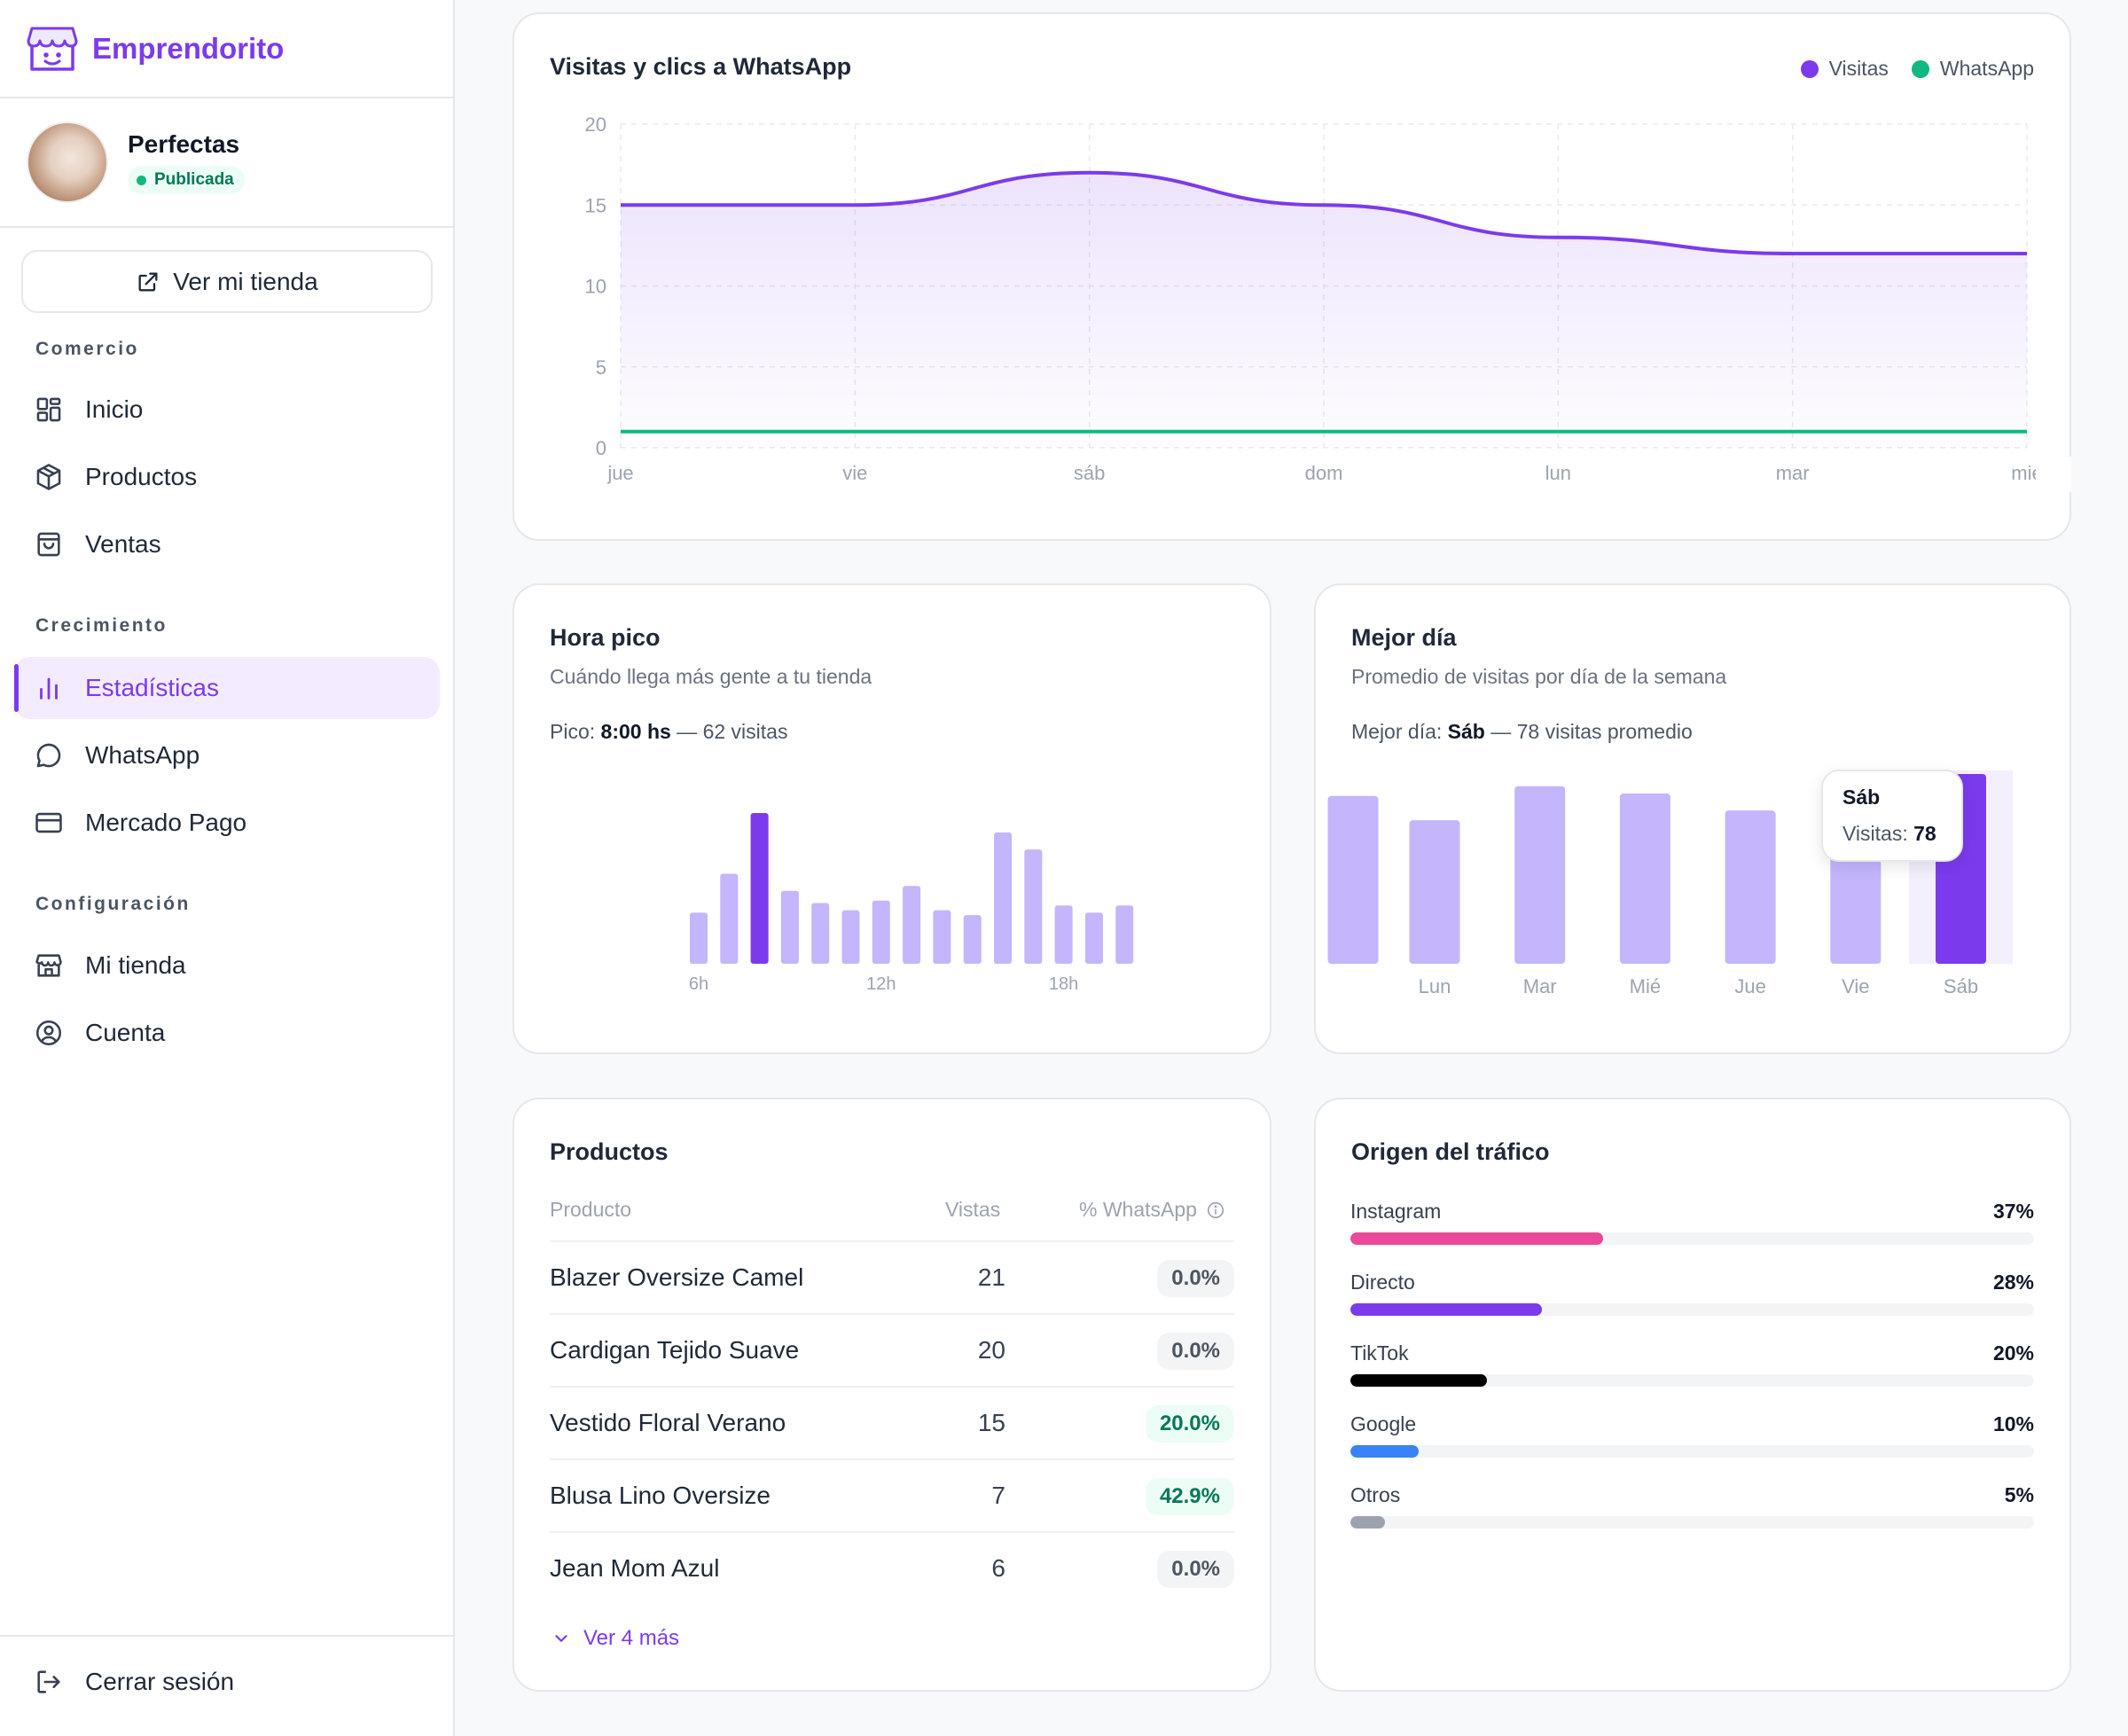 This screenshot has height=1736, width=2128. What do you see at coordinates (1906, 69) in the screenshot?
I see `chart-legend: Visitas WhatsApp` at bounding box center [1906, 69].